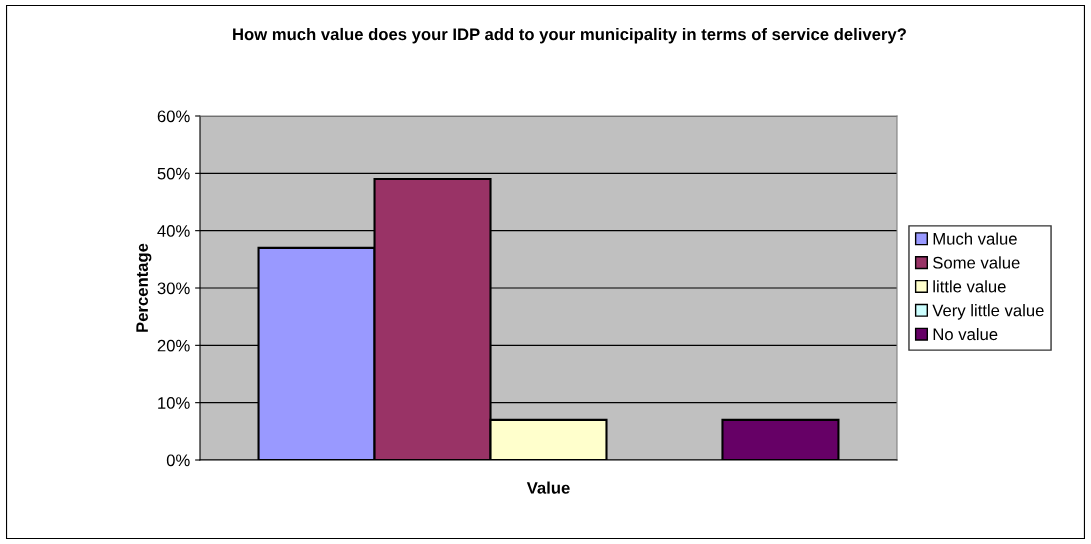  What do you see at coordinates (965, 334) in the screenshot?
I see `legend-label: No value` at bounding box center [965, 334].